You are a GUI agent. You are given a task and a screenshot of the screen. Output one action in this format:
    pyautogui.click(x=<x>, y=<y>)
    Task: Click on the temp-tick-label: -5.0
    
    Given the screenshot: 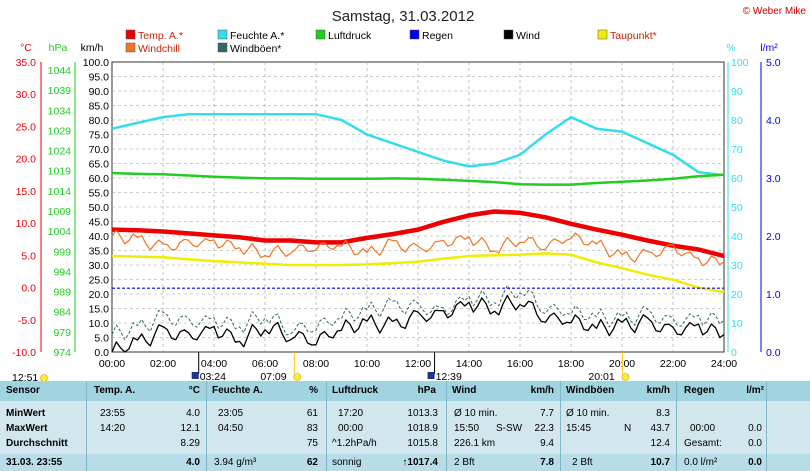 What is the action you would take?
    pyautogui.click(x=27, y=321)
    